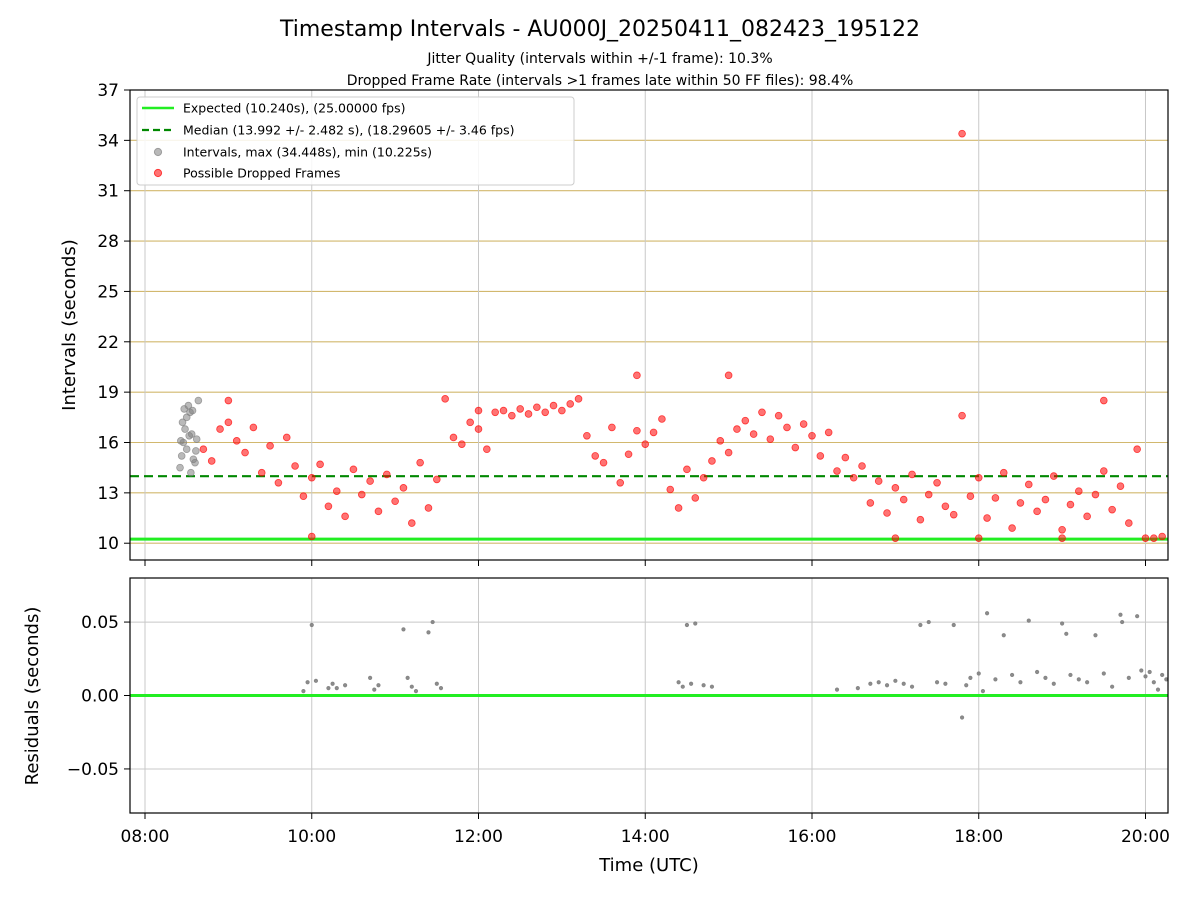 This screenshot has height=900, width=1200. I want to click on x-tick-label: 10:00, so click(311, 837).